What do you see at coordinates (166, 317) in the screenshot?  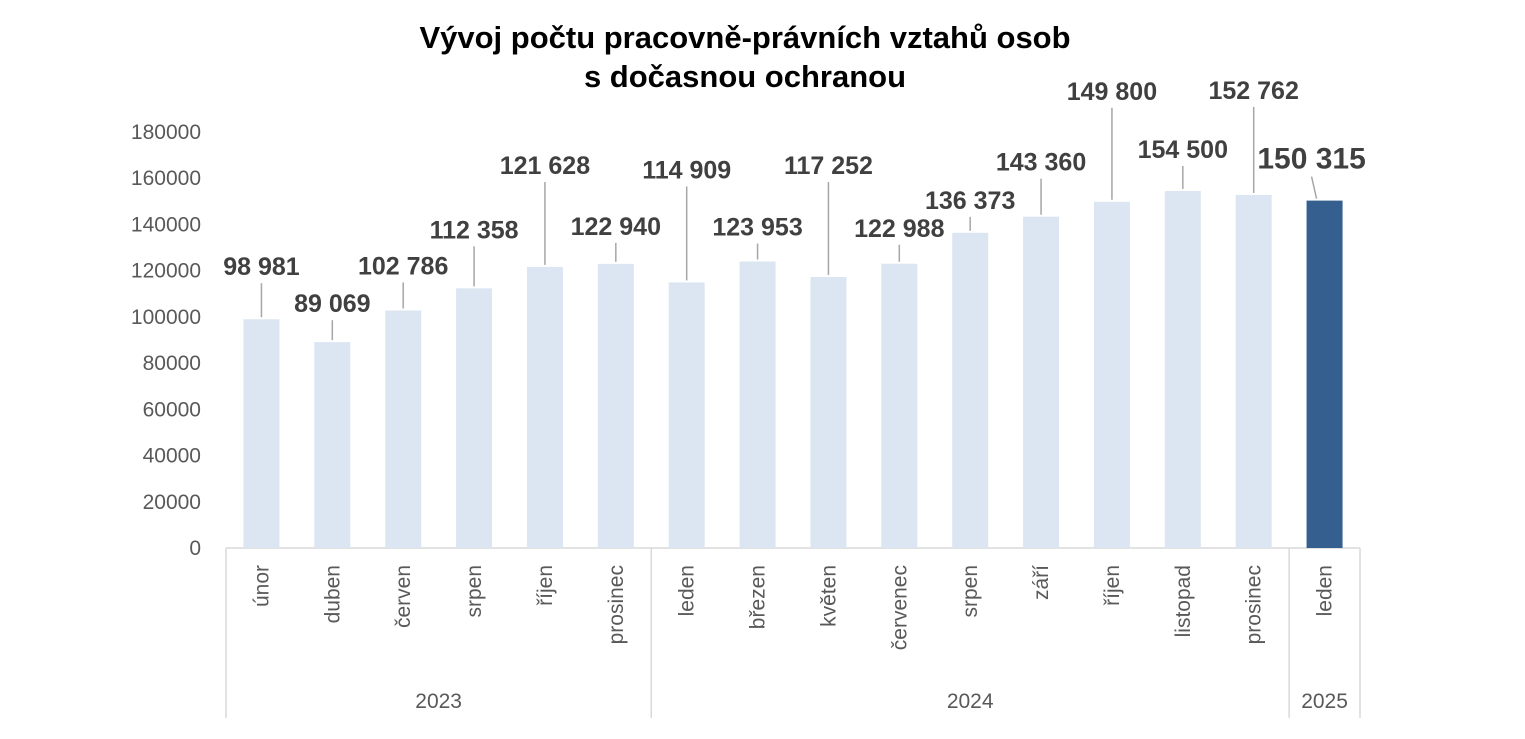 I see `y-tick-label: 100000` at bounding box center [166, 317].